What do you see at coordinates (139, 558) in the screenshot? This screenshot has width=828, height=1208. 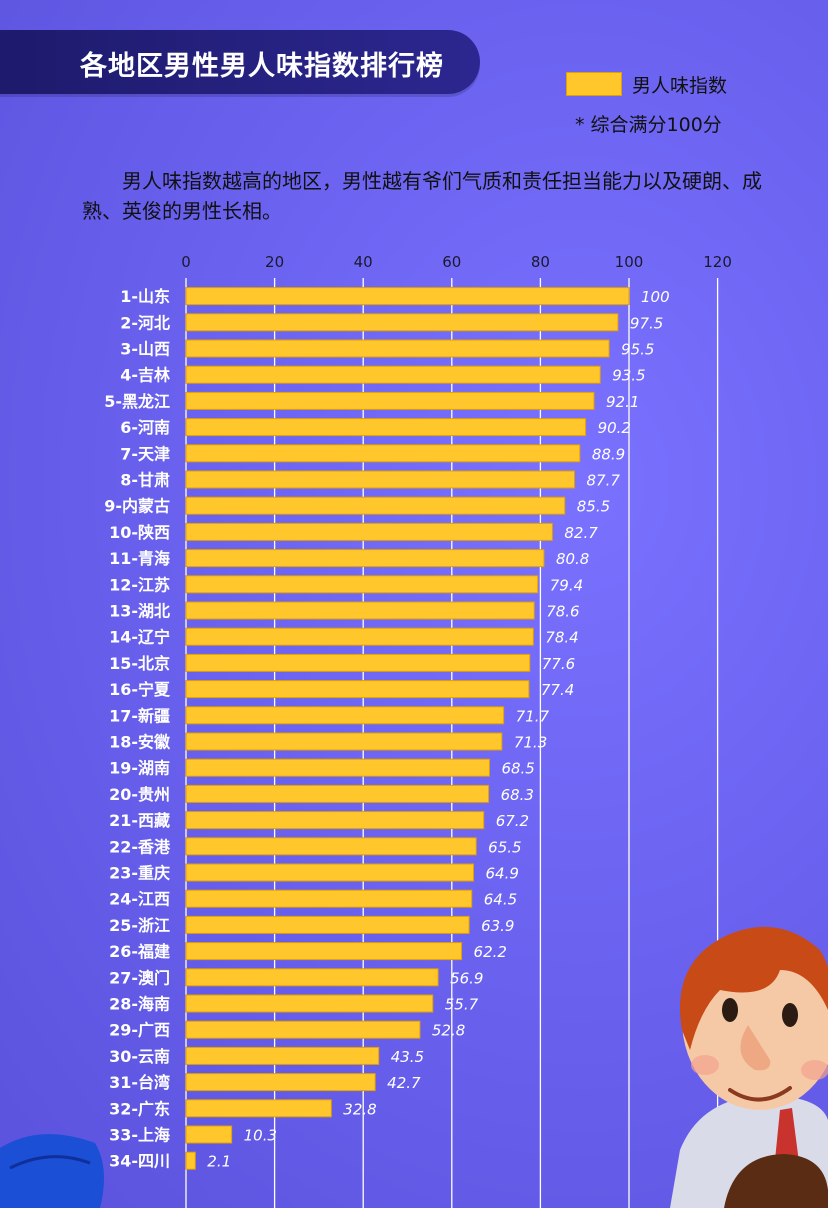 I see `category-label: 11-青海` at bounding box center [139, 558].